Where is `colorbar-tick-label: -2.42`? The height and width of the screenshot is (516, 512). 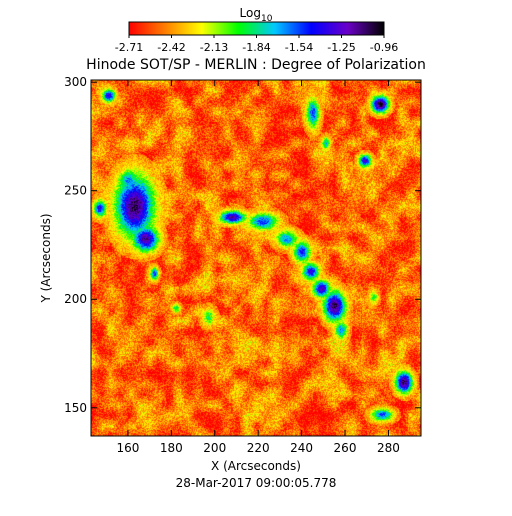 colorbar-tick-label: -2.42 is located at coordinates (171, 47).